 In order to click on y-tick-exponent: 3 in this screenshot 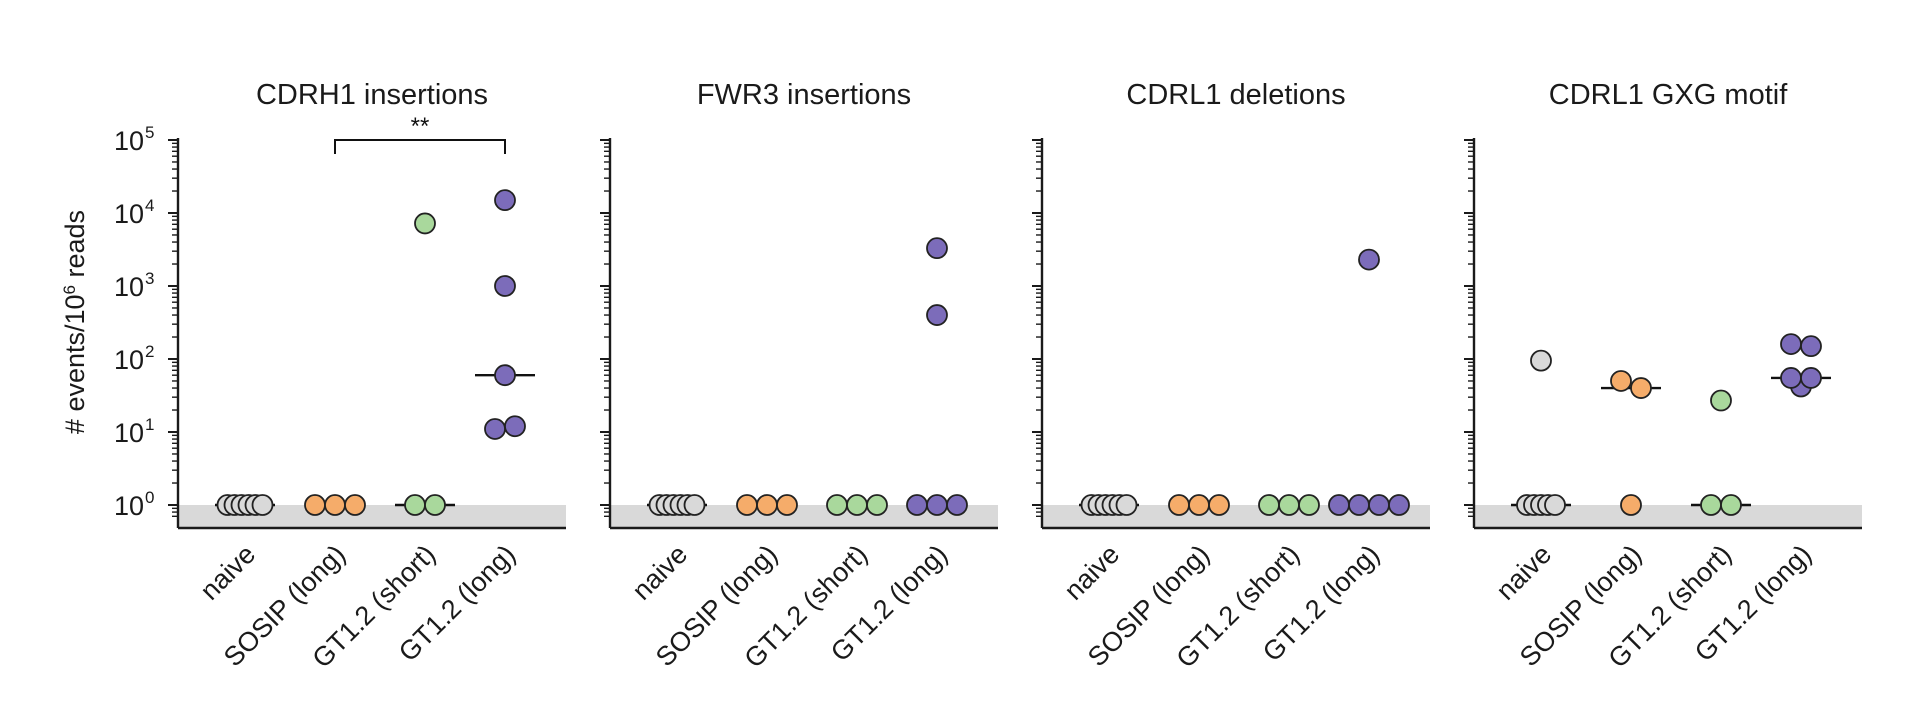, I will do `click(149, 278)`.